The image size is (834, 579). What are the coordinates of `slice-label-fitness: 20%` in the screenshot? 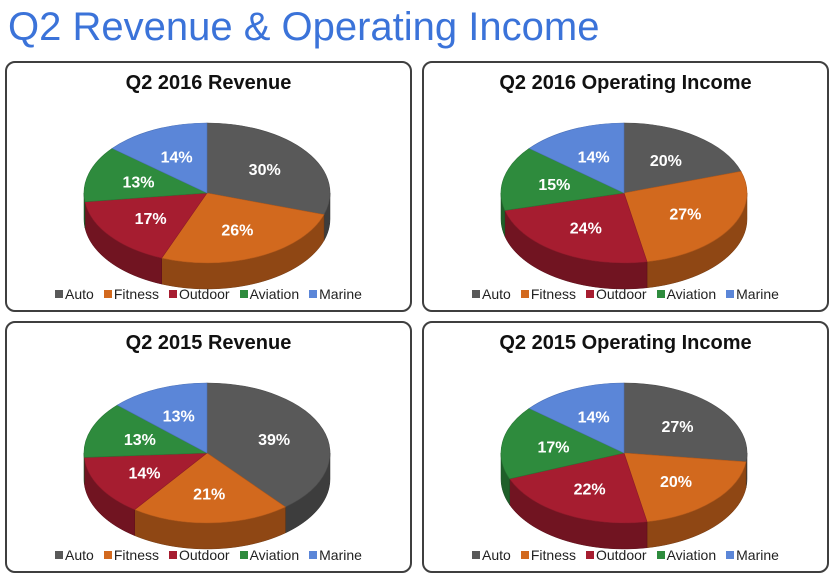 It's located at (676, 482).